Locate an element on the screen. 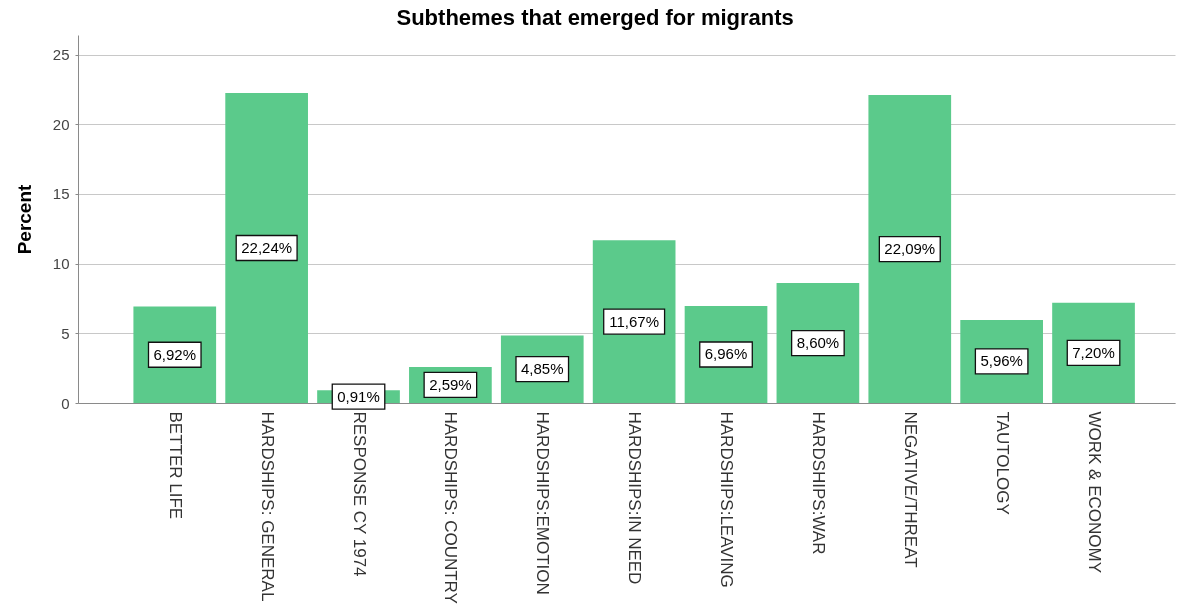 This screenshot has height=607, width=1189. data-label: 5,96% is located at coordinates (1001, 361).